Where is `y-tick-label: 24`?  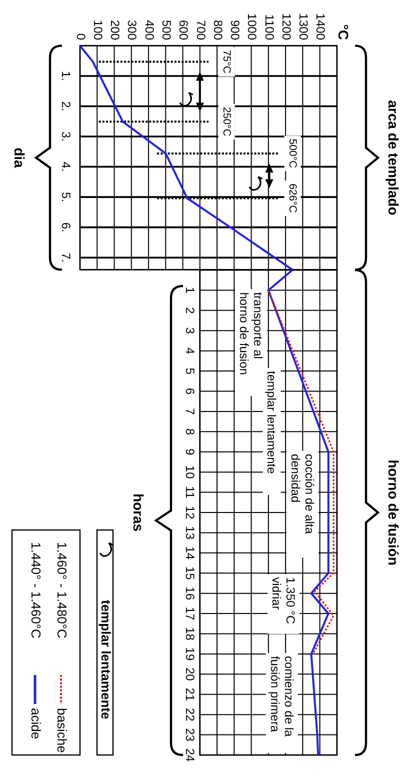
y-tick-label: 24 is located at coordinates (189, 755).